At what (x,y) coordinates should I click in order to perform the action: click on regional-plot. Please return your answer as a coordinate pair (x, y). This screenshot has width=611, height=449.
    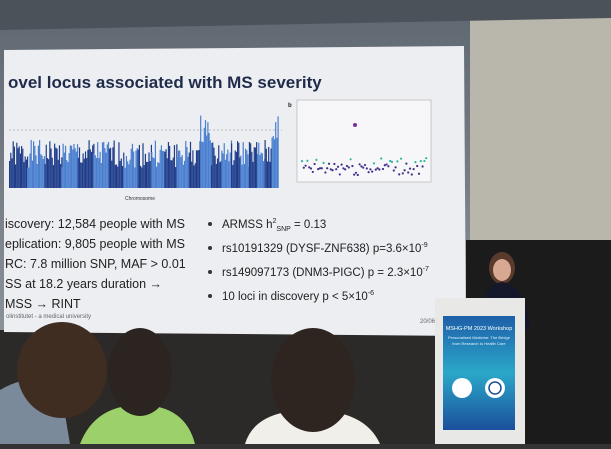
    Looking at the image, I should click on (364, 141).